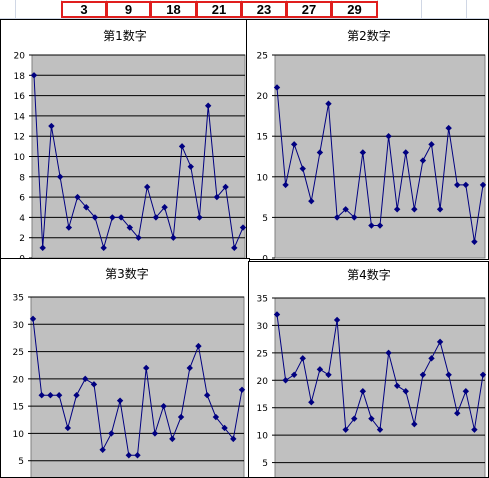 Image resolution: width=489 pixels, height=478 pixels. What do you see at coordinates (22, 178) in the screenshot?
I see `y-tick-label: 8` at bounding box center [22, 178].